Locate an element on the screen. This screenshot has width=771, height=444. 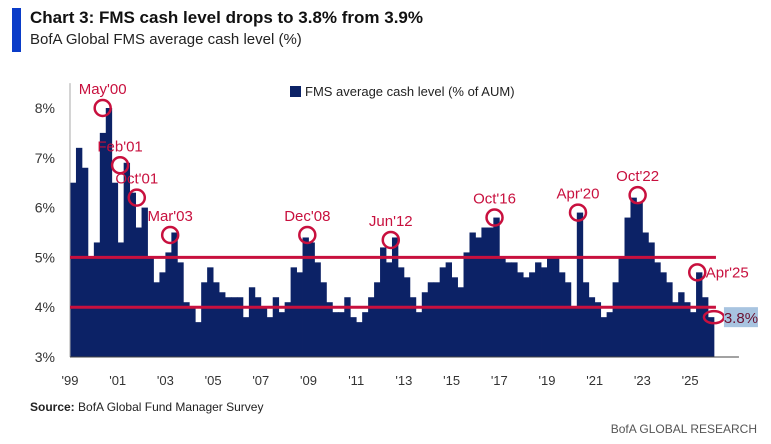
annotation-label: Jun'12 is located at coordinates (391, 221).